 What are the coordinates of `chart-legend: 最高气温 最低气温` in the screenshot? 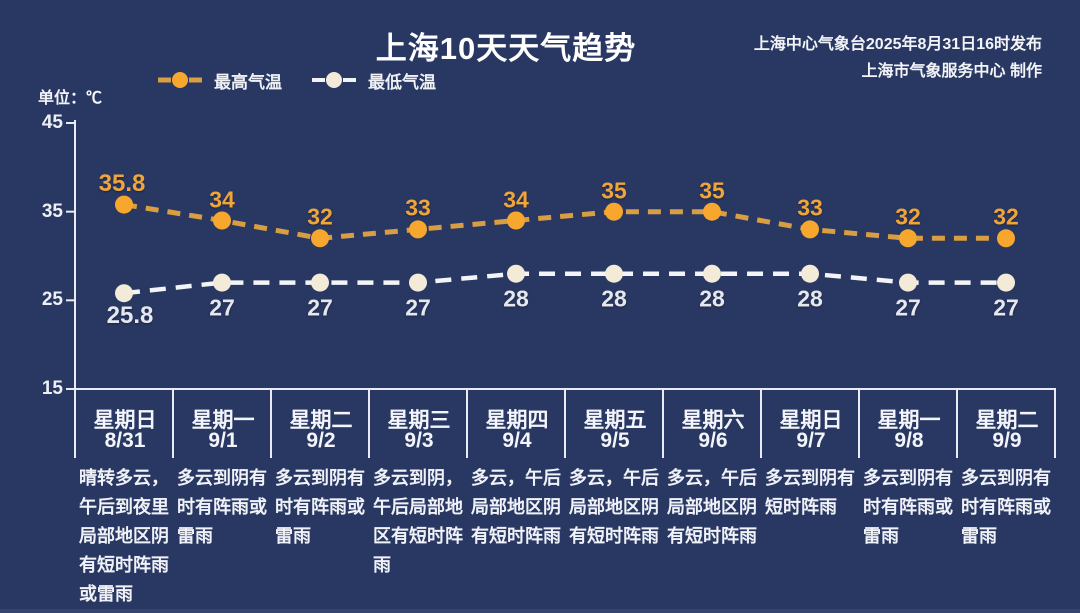 It's located at (297, 80).